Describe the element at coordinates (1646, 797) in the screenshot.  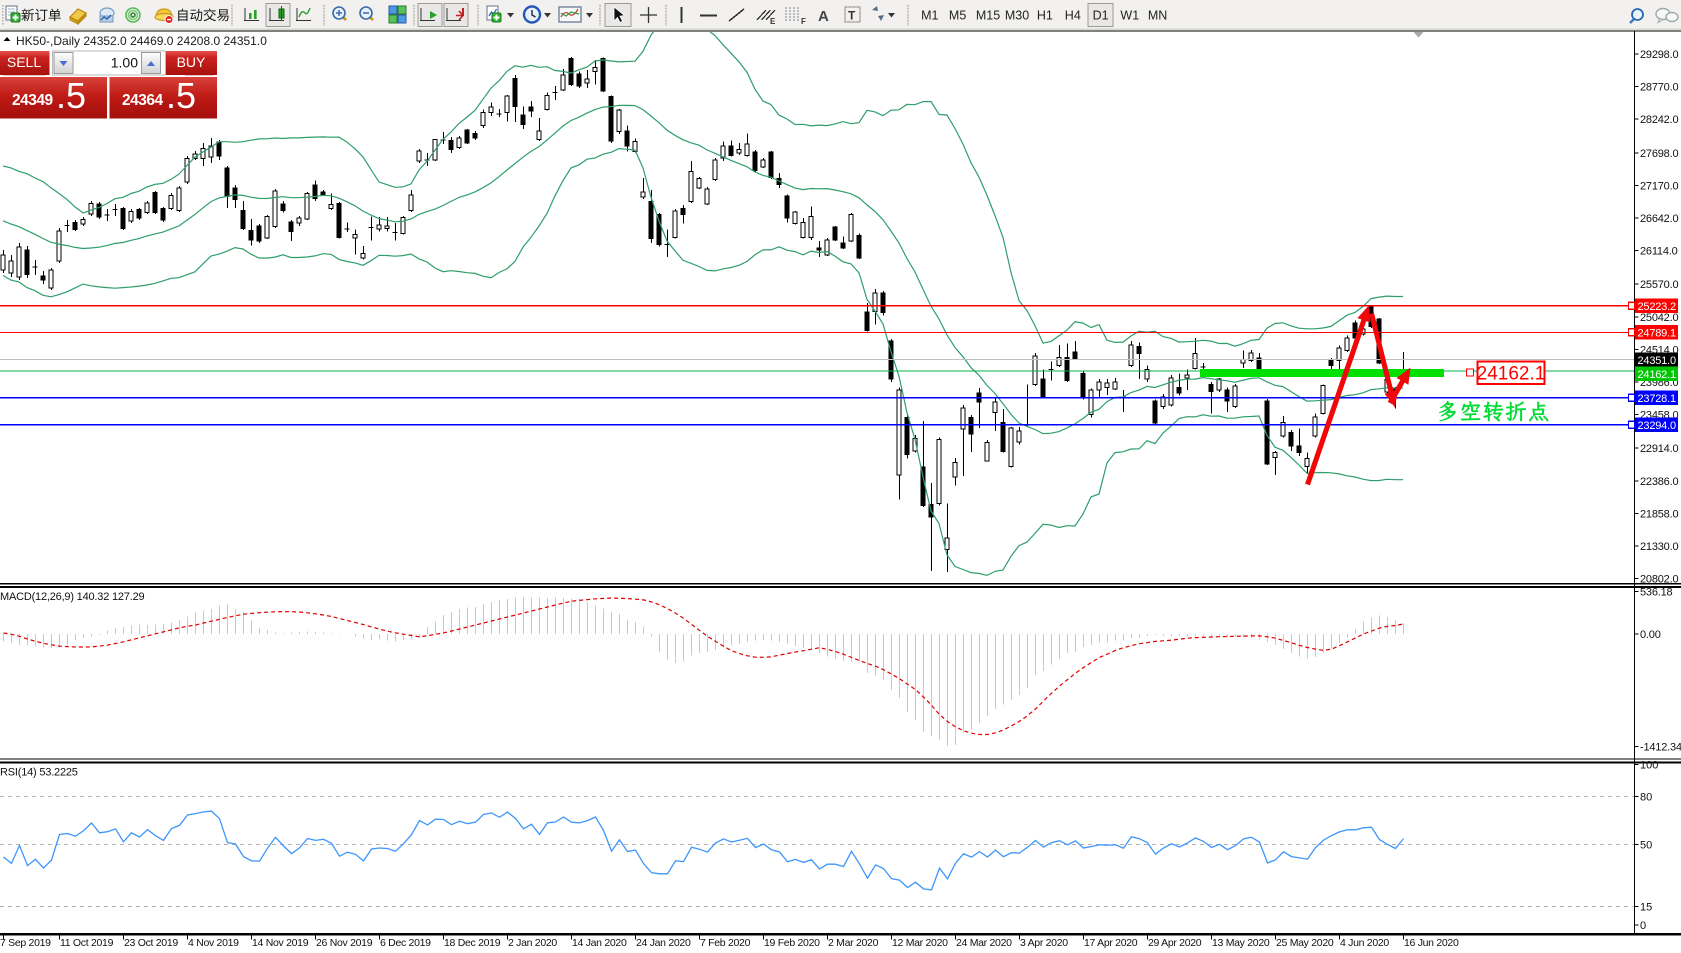
I see `svg-text: 80` at that location.